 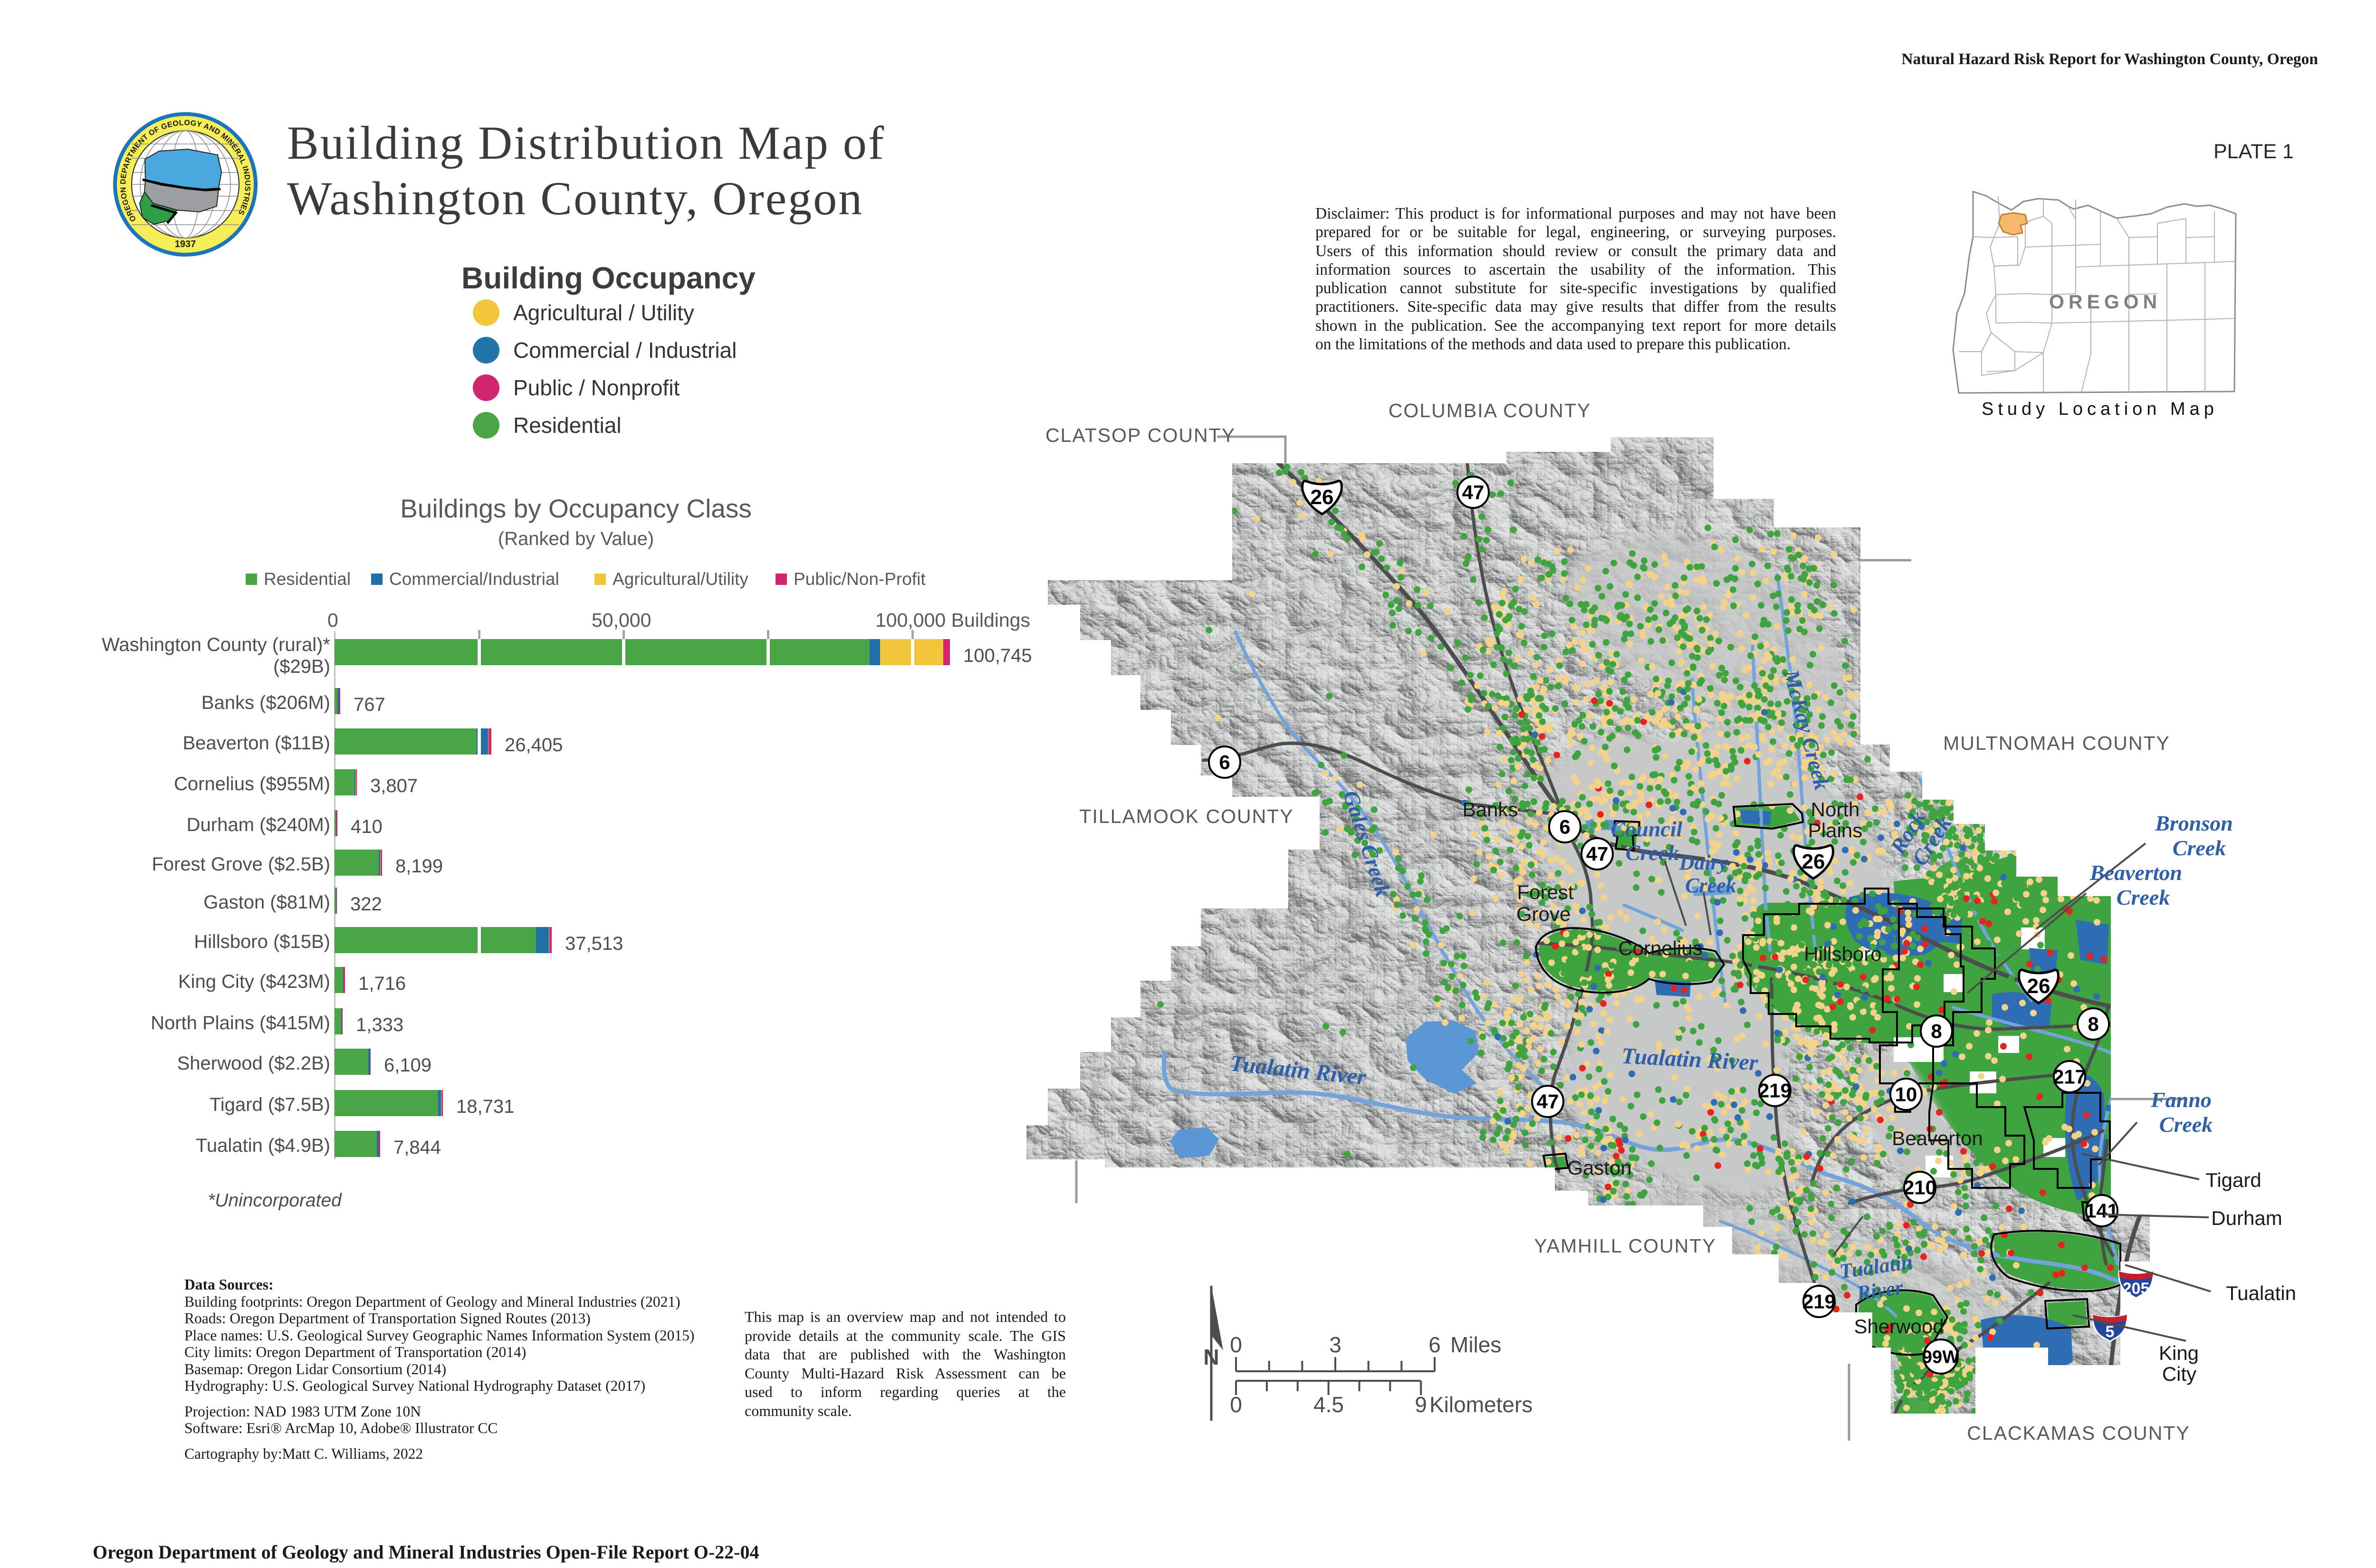 What do you see at coordinates (1490, 411) in the screenshot?
I see `svg-text: COLUMBIA COUNTY` at bounding box center [1490, 411].